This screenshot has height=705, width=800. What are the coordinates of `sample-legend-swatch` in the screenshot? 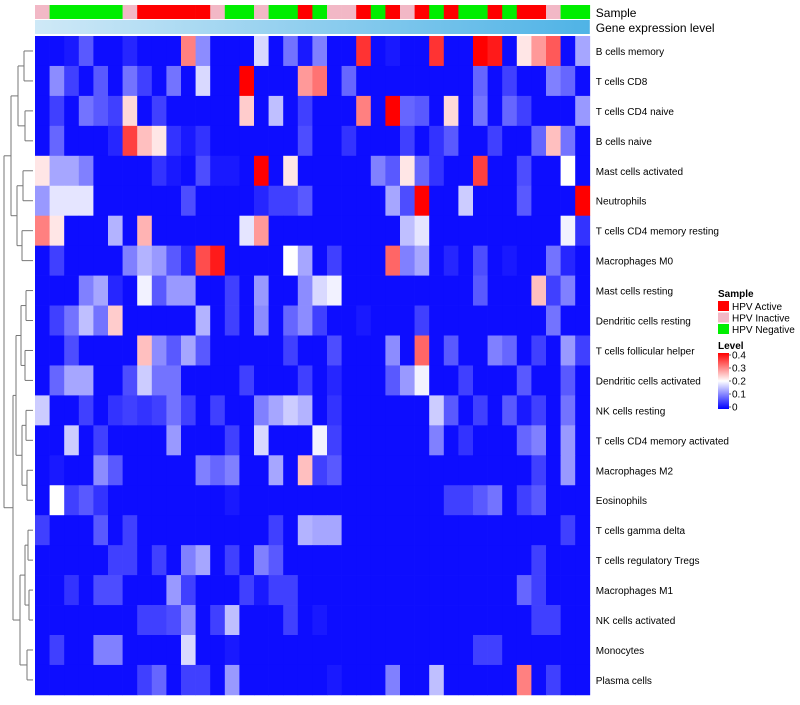 It's located at (723, 306).